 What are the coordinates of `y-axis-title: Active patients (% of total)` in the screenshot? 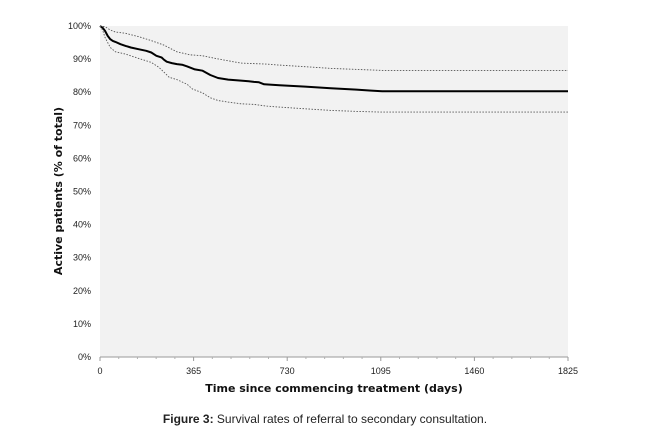 It's located at (58, 191).